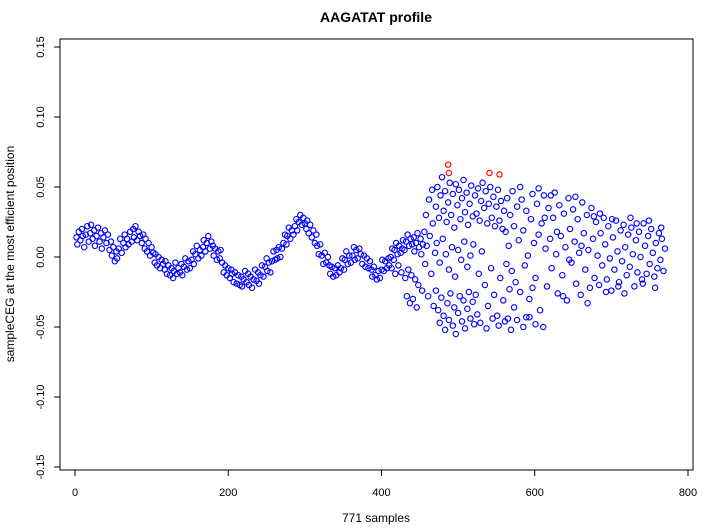 Image resolution: width=710 pixels, height=530 pixels. Describe the element at coordinates (228, 493) in the screenshot. I see `x-tick-label: 200` at that location.